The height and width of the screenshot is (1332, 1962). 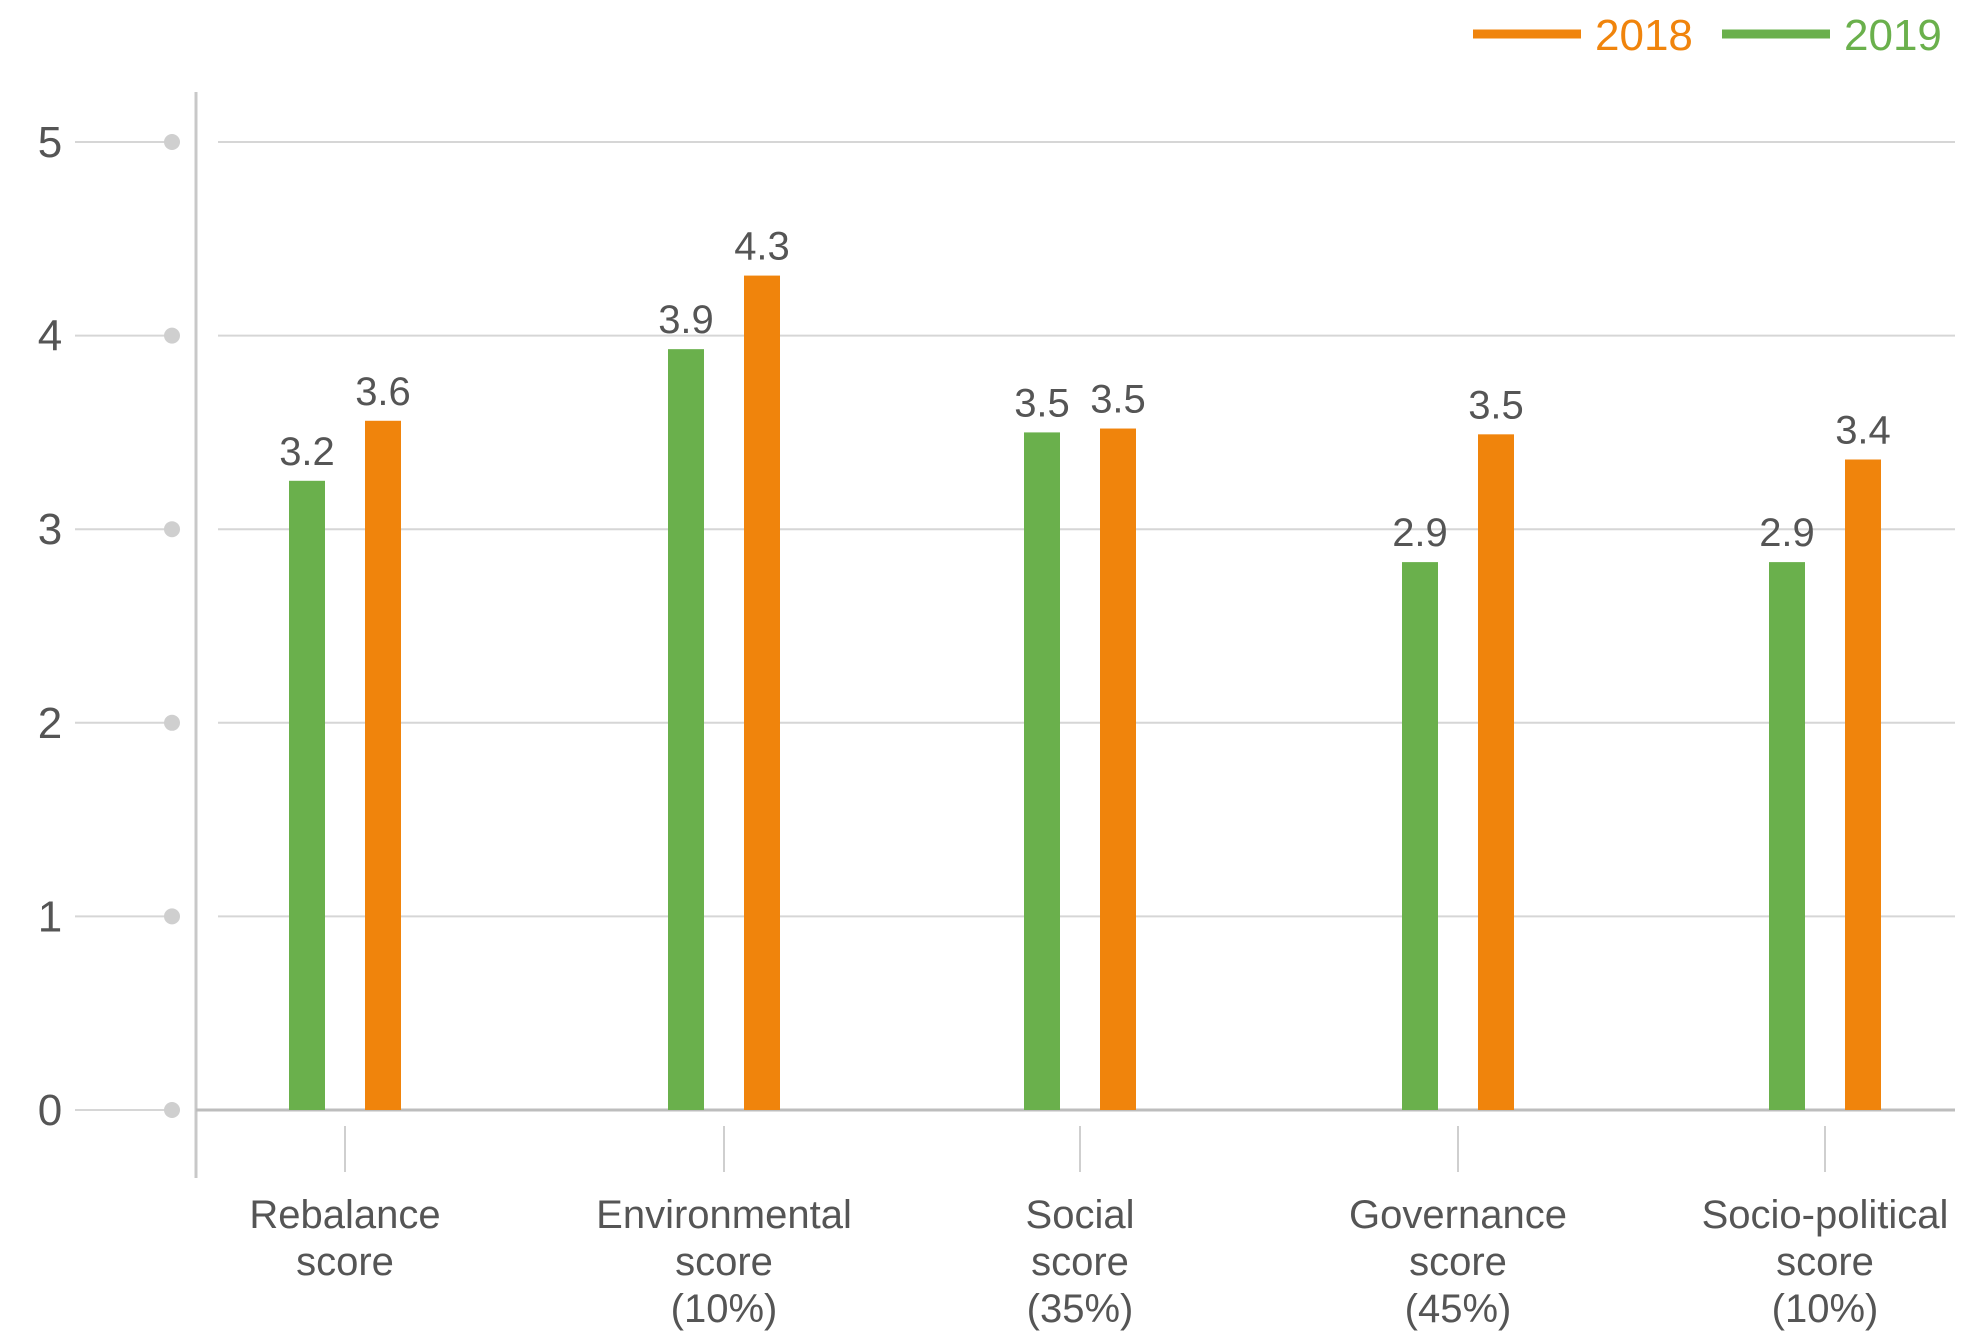 I want to click on y-tick-label: 2, so click(x=50, y=723).